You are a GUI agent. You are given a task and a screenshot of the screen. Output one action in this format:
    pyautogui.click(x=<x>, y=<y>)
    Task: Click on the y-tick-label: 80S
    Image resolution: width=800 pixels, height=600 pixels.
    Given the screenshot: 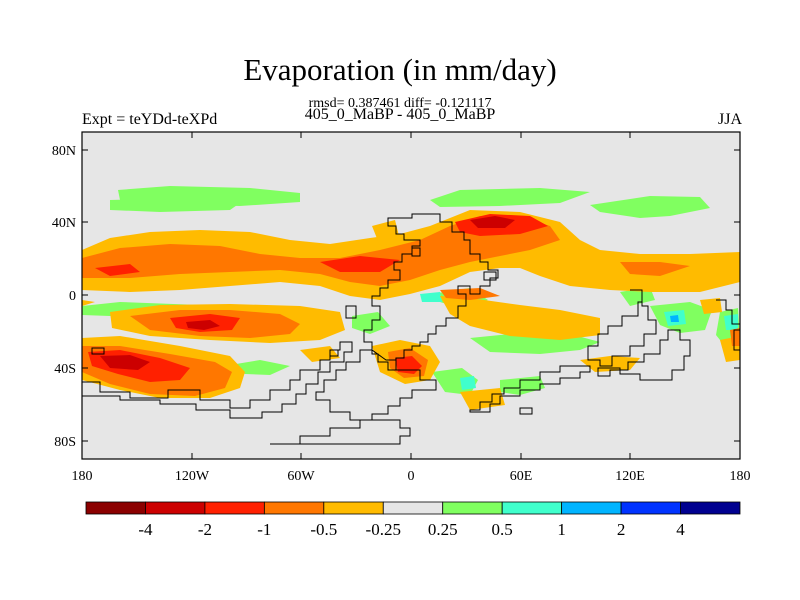 What is the action you would take?
    pyautogui.click(x=65, y=442)
    